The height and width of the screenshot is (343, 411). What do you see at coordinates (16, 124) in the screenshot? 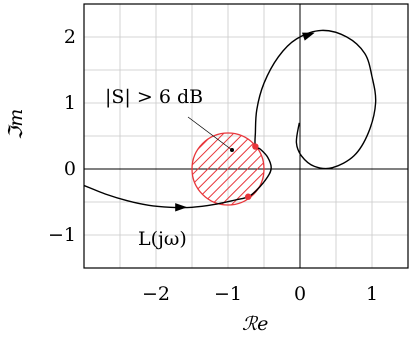
I see `y-axis-label: ℑm` at bounding box center [16, 124].